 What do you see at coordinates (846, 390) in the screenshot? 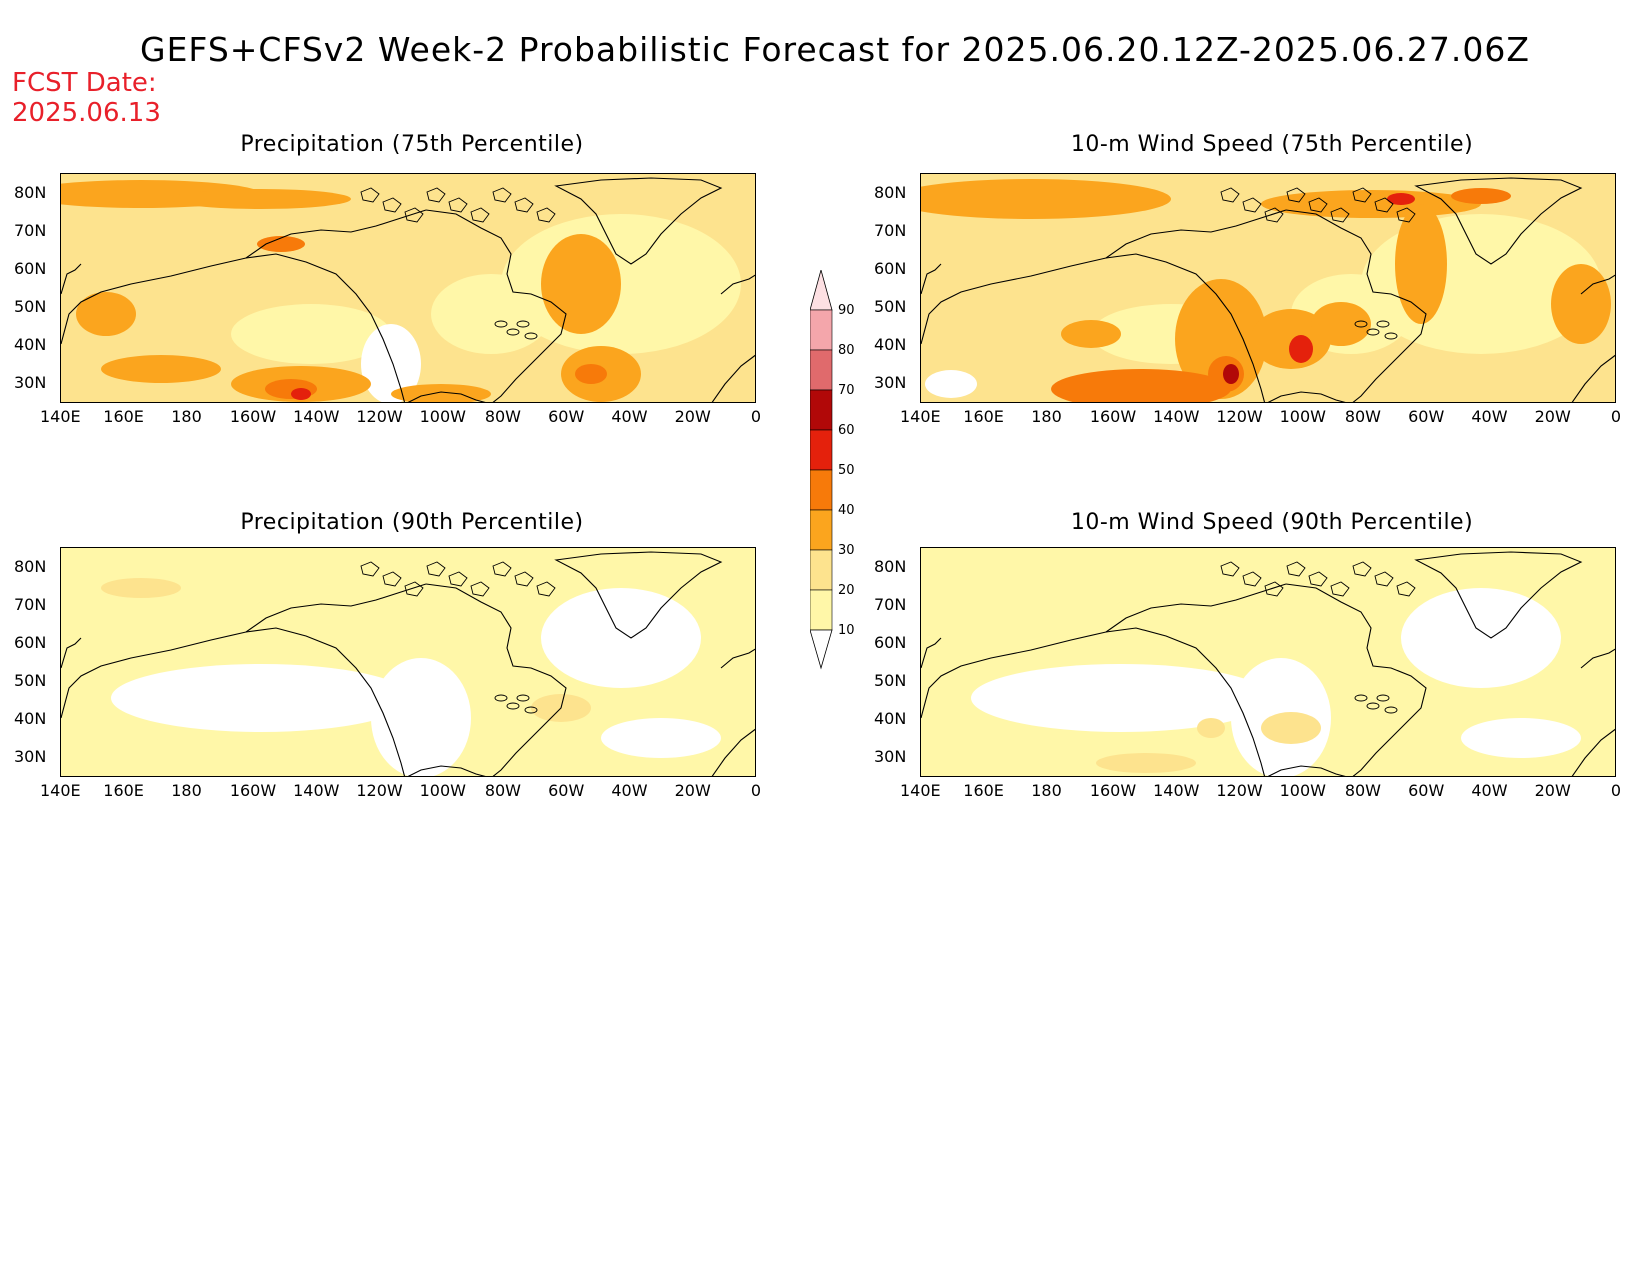
I see `colorbar-label: 70` at bounding box center [846, 390].